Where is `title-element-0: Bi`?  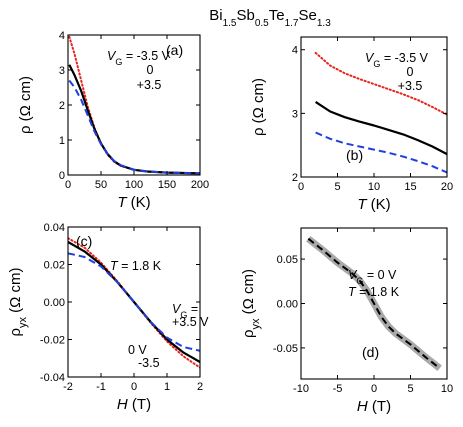 title-element-0: Bi is located at coordinates (215, 15).